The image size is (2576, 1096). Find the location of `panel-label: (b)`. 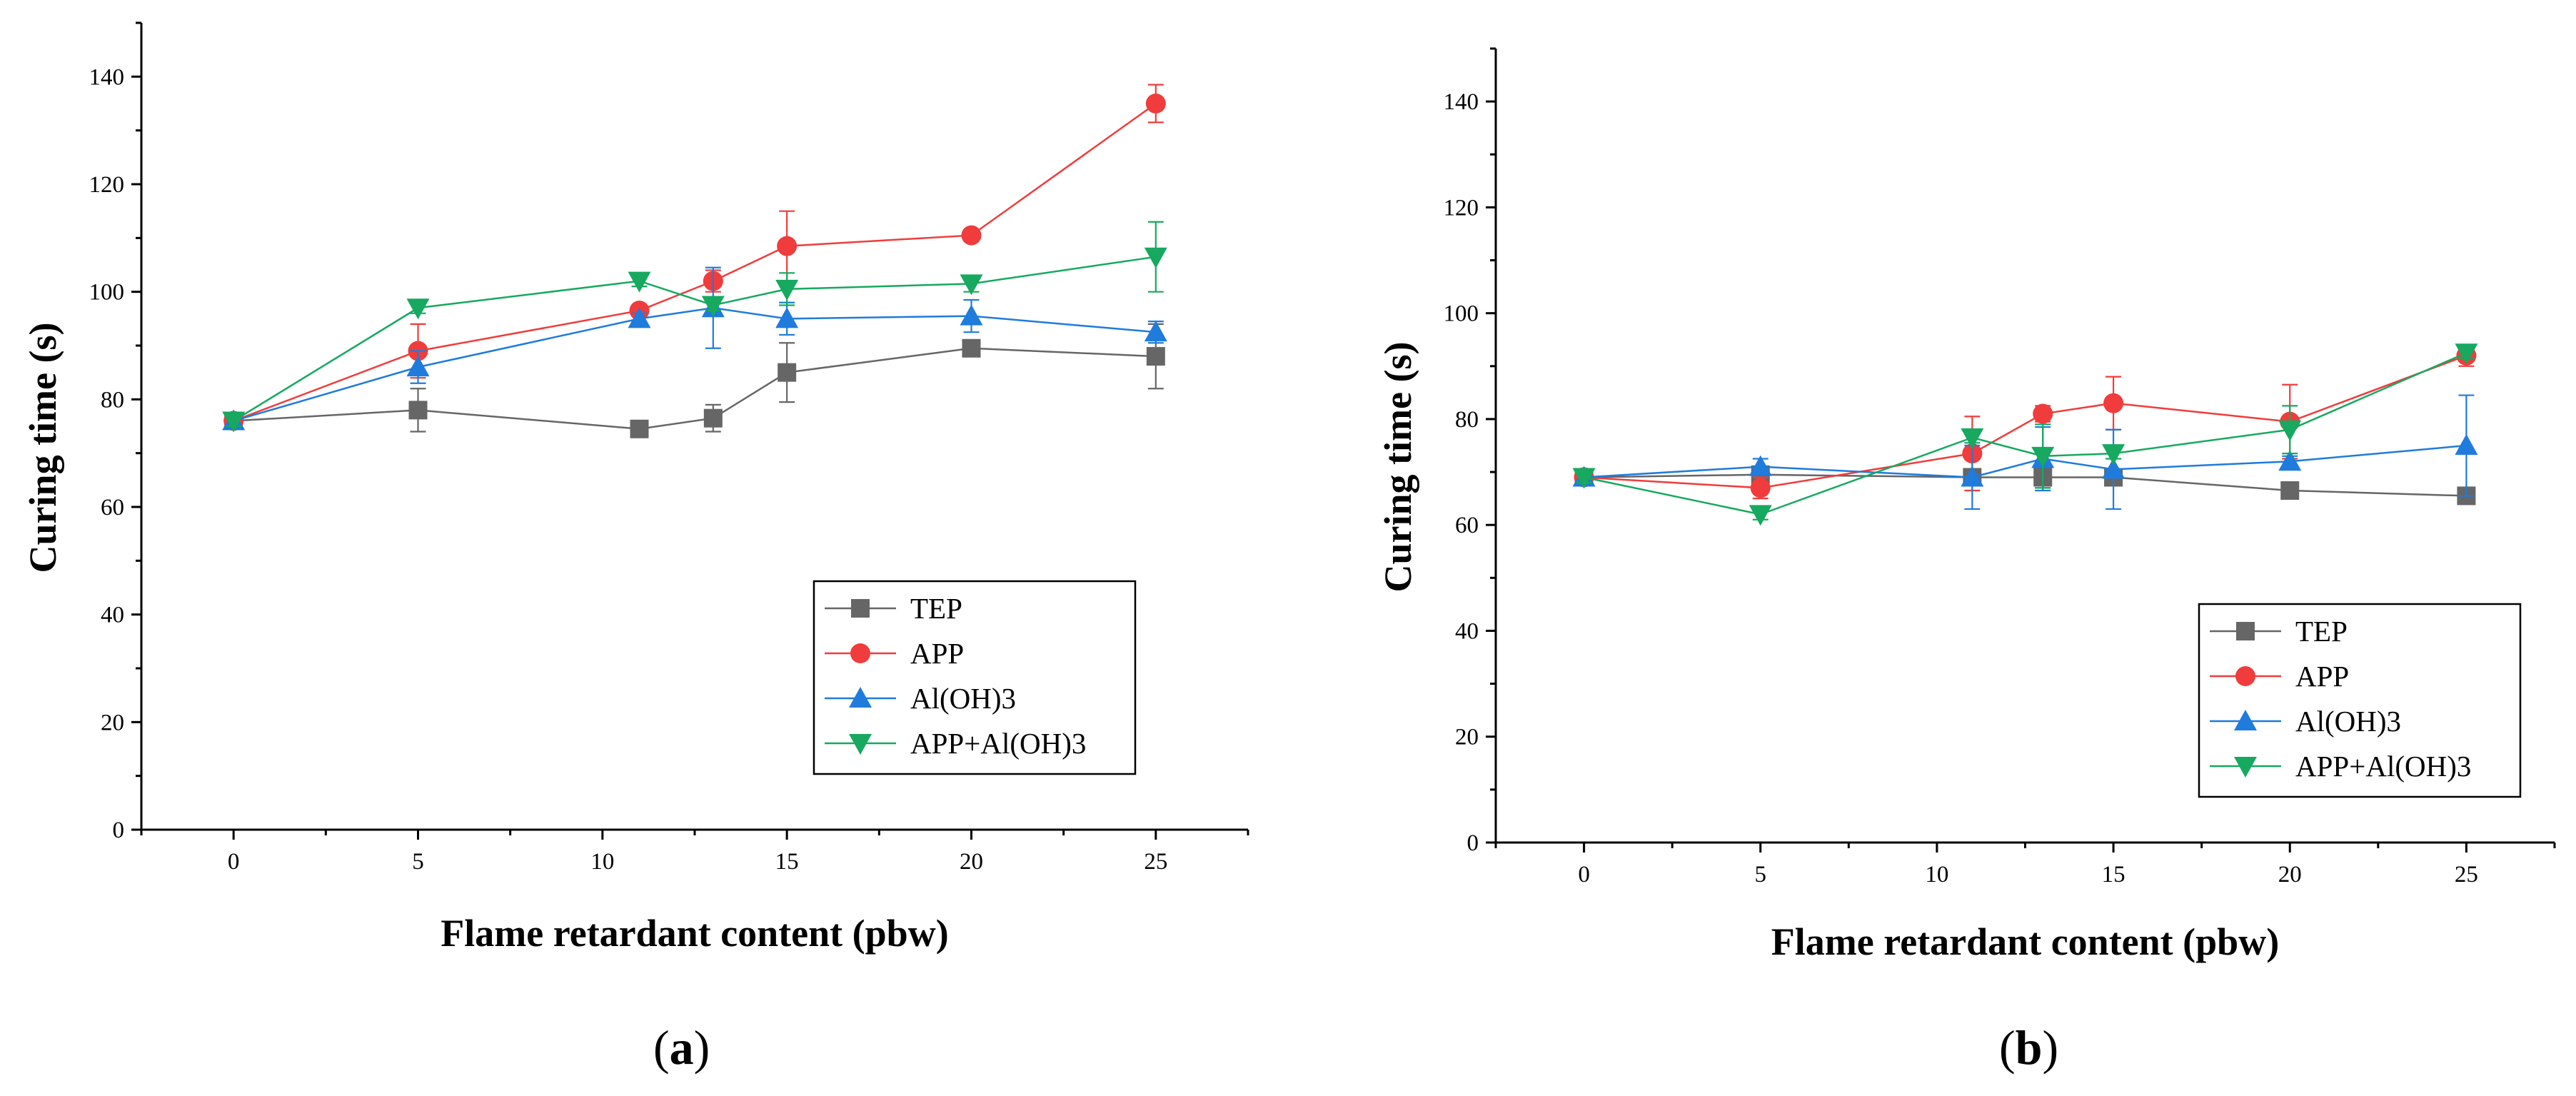

panel-label: (b) is located at coordinates (2028, 1047).